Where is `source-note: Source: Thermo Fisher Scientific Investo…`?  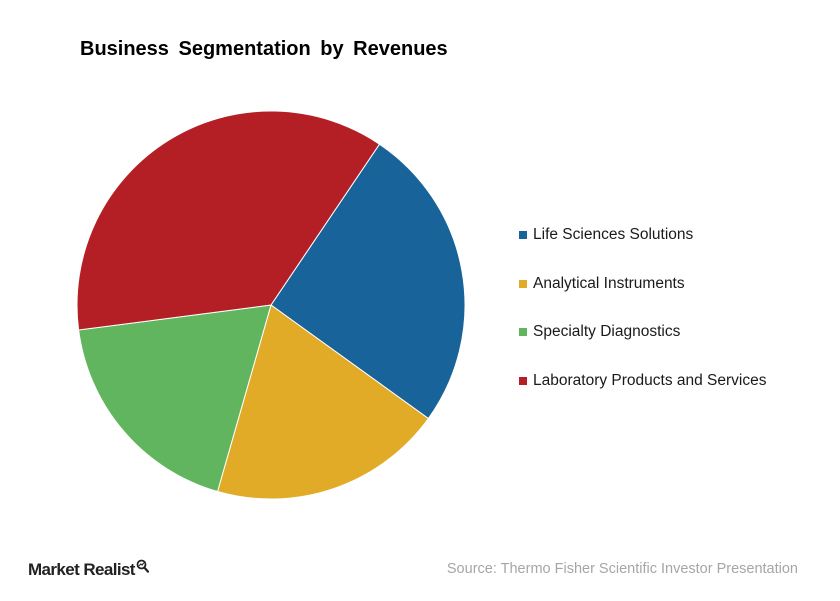
source-note: Source: Thermo Fisher Scientific Investo… is located at coordinates (622, 569).